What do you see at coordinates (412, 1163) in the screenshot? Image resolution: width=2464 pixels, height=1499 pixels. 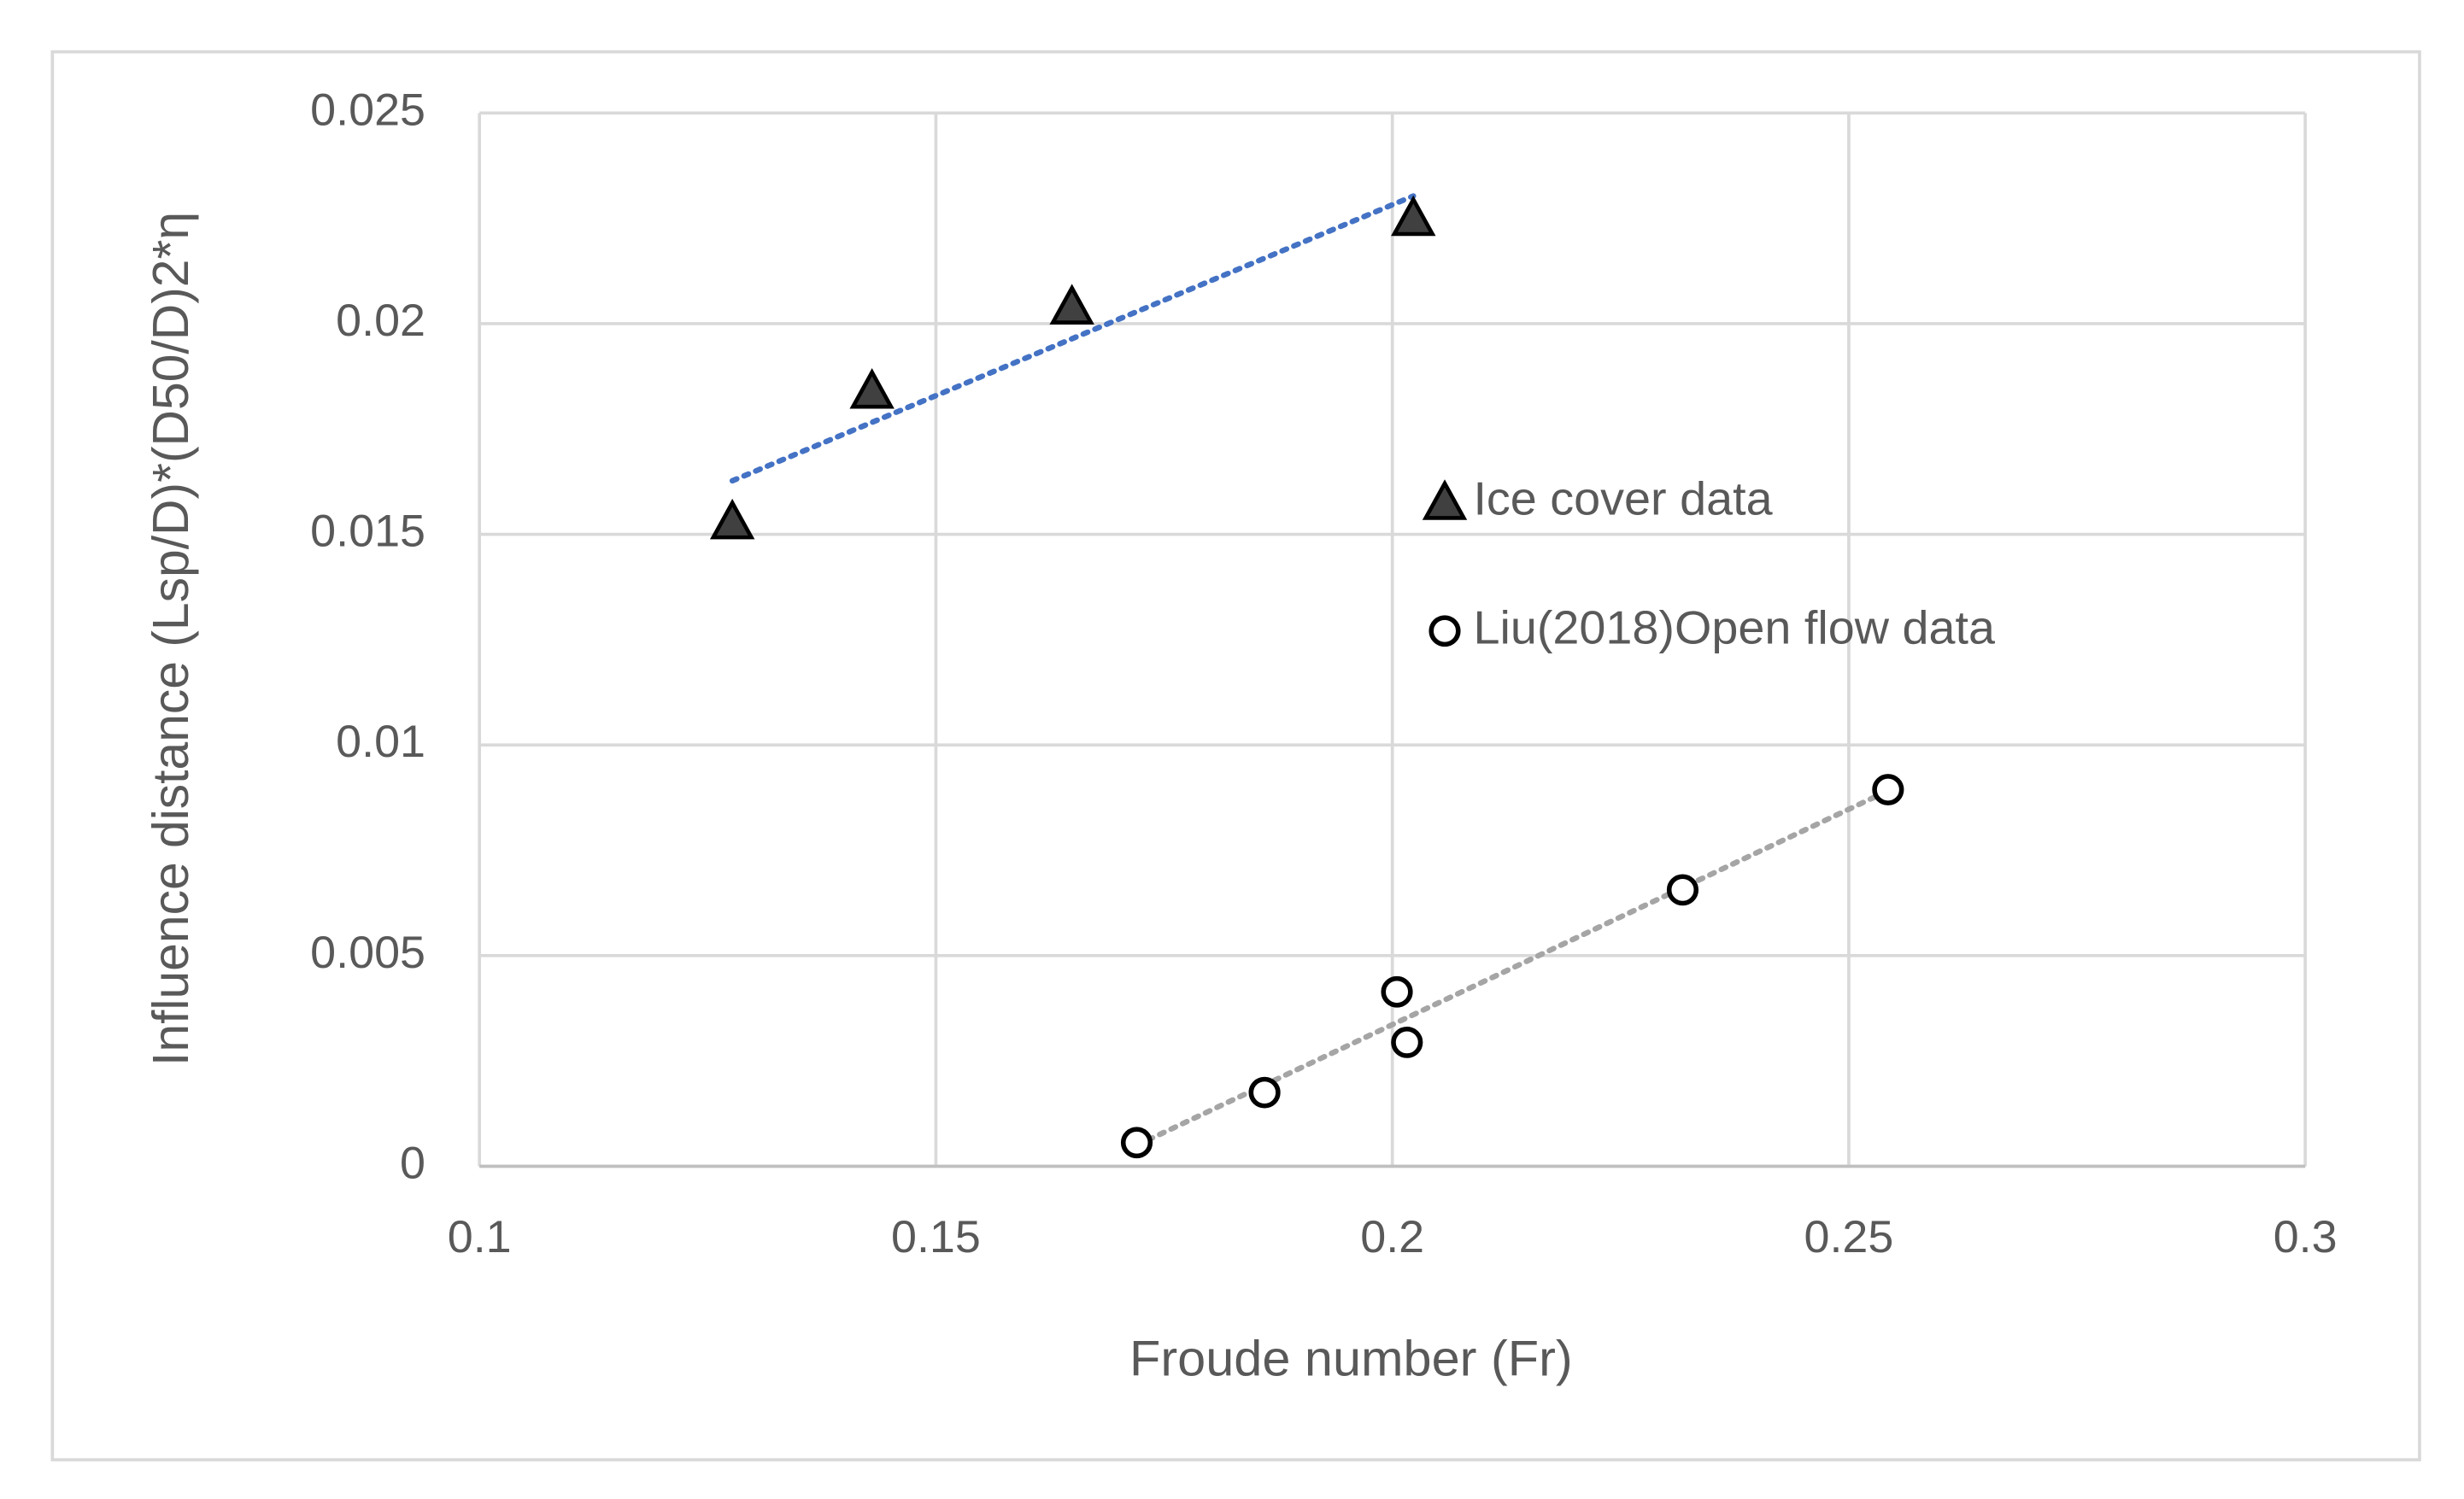 I see `y-tick-label: 0` at bounding box center [412, 1163].